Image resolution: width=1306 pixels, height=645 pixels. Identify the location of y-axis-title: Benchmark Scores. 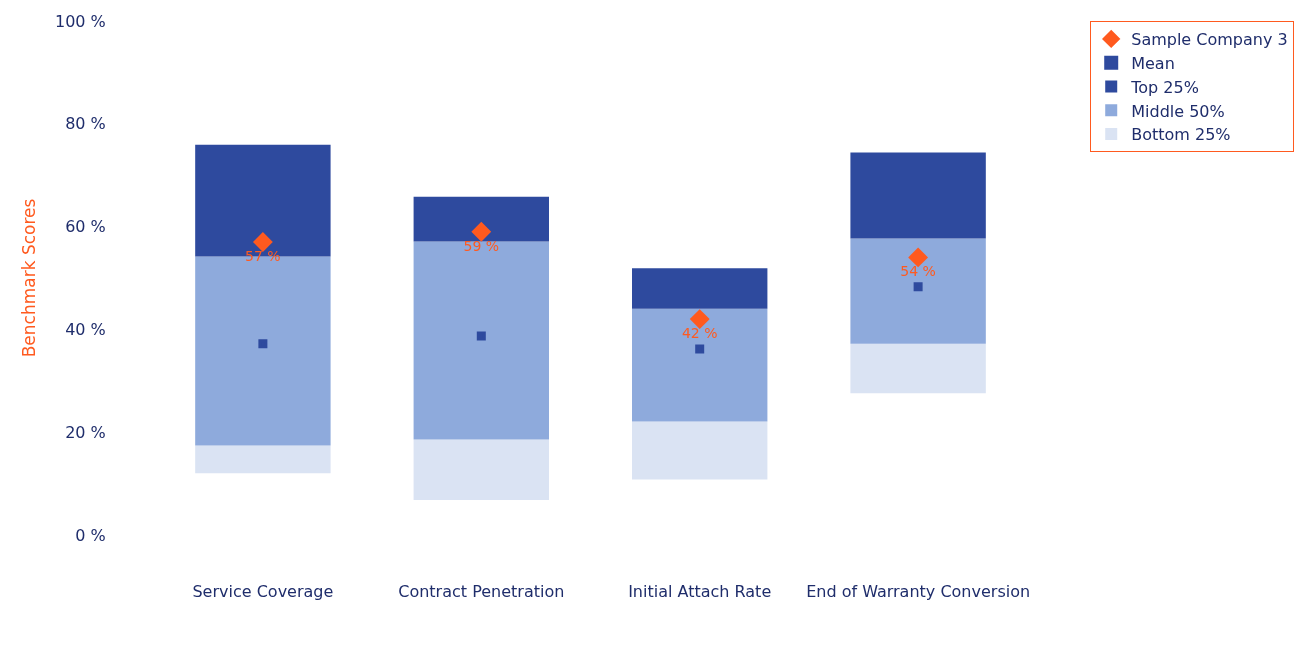
(28, 278).